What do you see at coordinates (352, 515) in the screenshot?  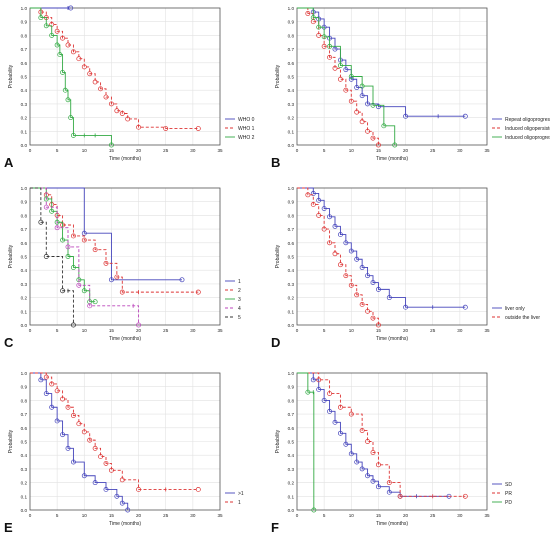 I see `x-tick-label: 10` at bounding box center [352, 515].